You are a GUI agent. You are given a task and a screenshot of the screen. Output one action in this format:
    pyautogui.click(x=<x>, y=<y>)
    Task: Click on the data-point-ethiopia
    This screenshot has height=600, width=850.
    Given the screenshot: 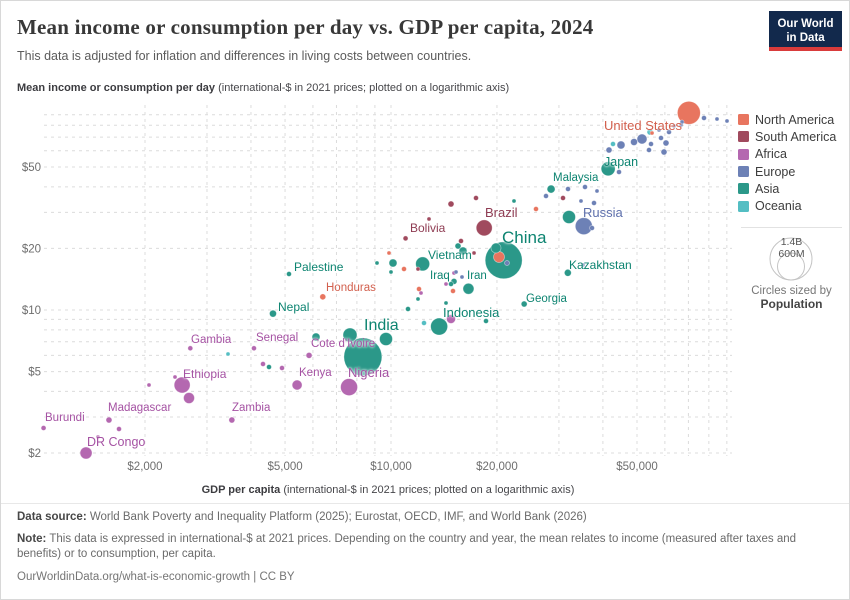 What is the action you would take?
    pyautogui.click(x=182, y=385)
    